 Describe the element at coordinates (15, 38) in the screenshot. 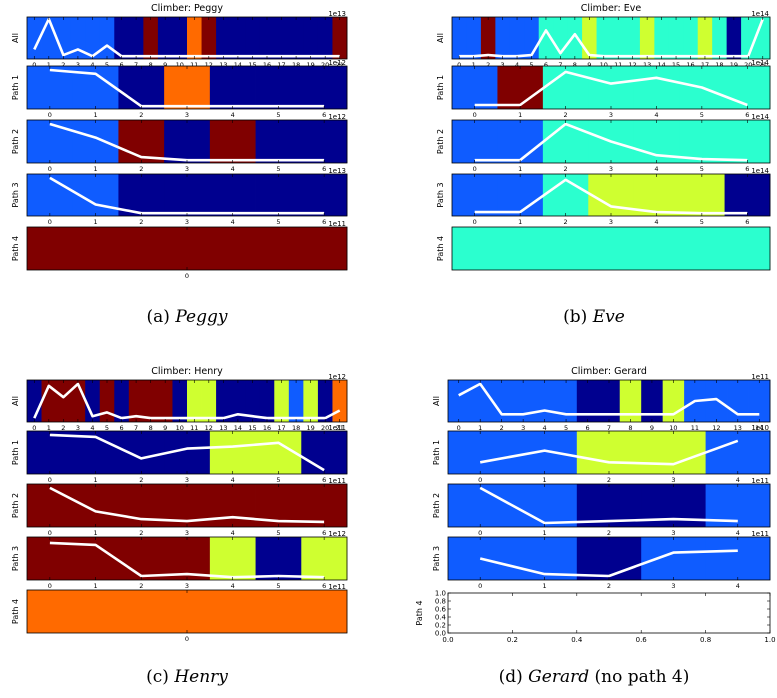

I see `panel-ylabel: All` at that location.